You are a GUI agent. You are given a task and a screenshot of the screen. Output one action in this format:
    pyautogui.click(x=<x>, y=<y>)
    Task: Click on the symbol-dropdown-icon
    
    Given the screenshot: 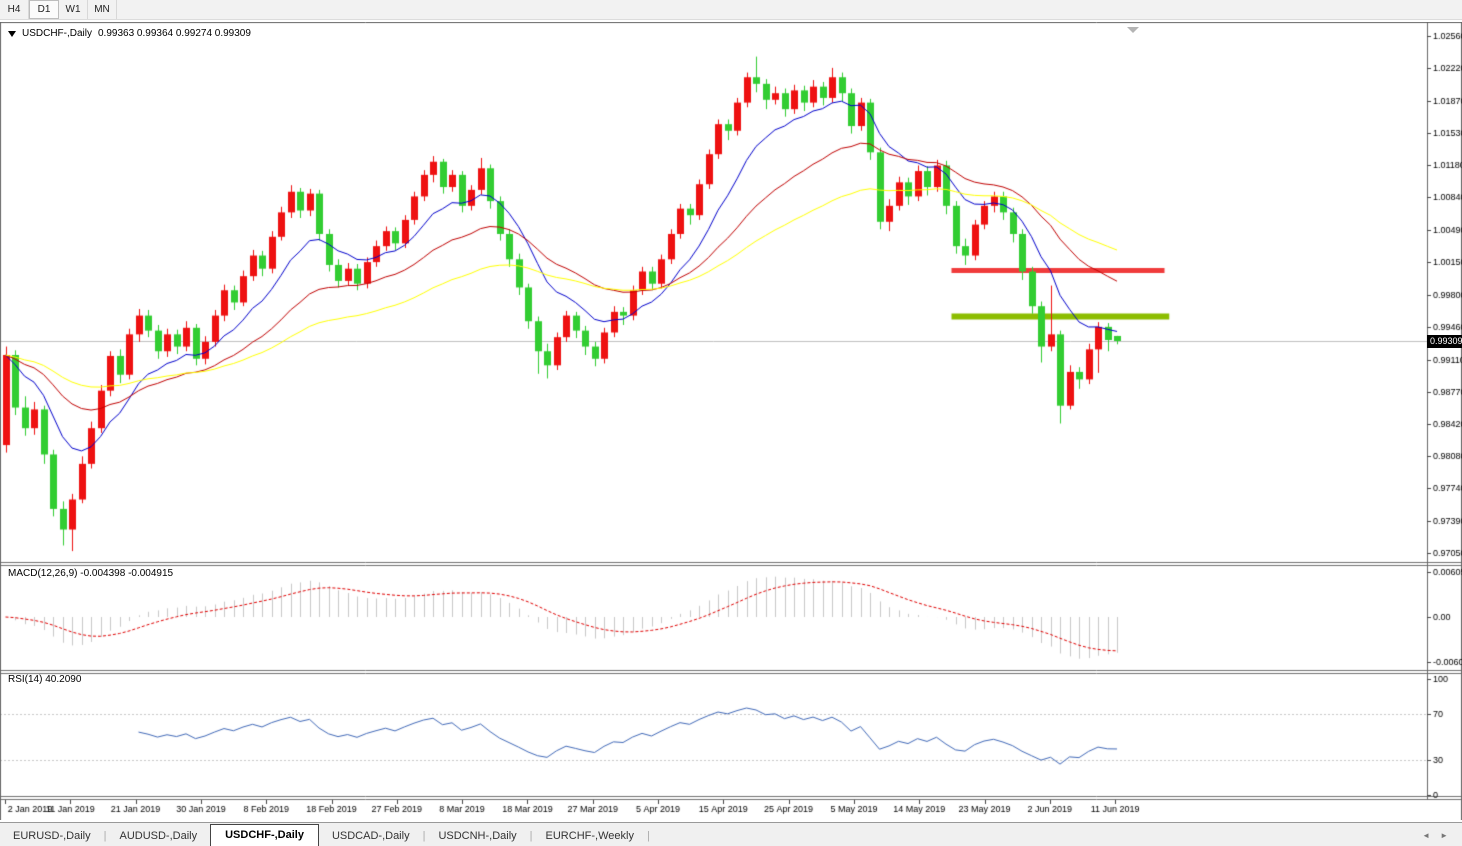 What is the action you would take?
    pyautogui.click(x=12, y=33)
    